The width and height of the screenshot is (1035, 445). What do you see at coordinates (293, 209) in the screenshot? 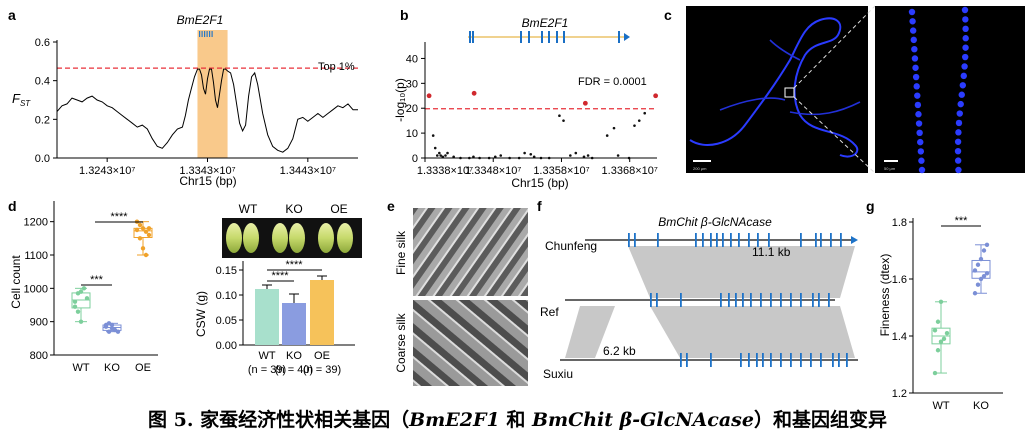
I see `cocoon-label-ko: KO` at bounding box center [293, 209].